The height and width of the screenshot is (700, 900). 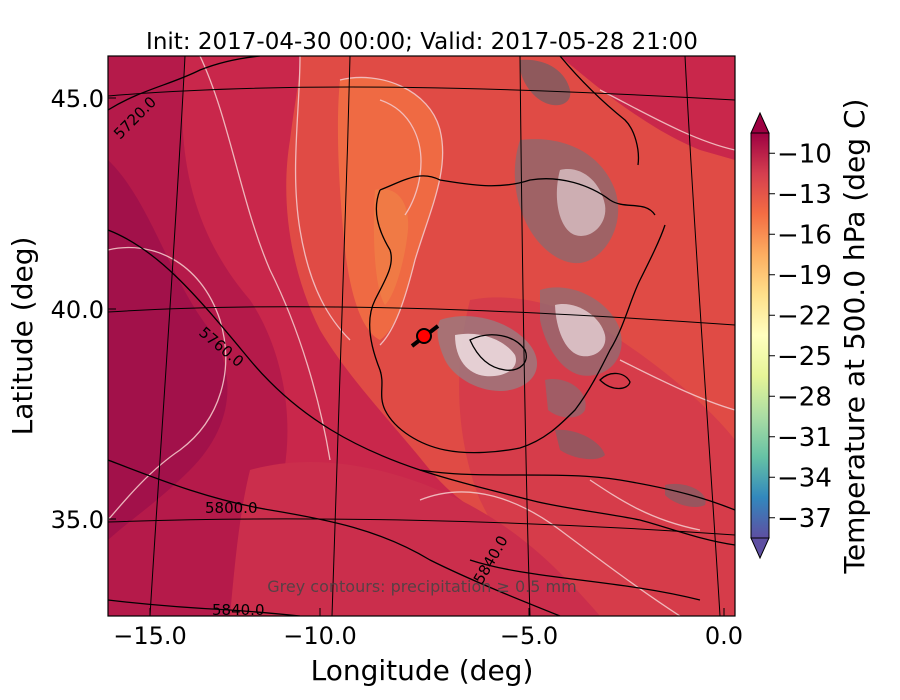 I want to click on y-axis: 45.0 40.0 35.0 Latitude (deg), so click(x=61, y=309).